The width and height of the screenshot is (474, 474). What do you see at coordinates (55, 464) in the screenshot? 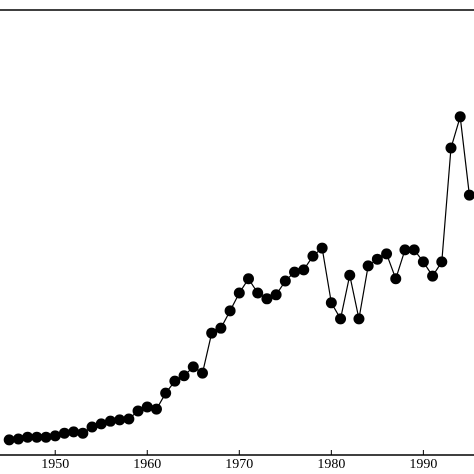
I see `x-tick-label: 1950` at bounding box center [55, 464].